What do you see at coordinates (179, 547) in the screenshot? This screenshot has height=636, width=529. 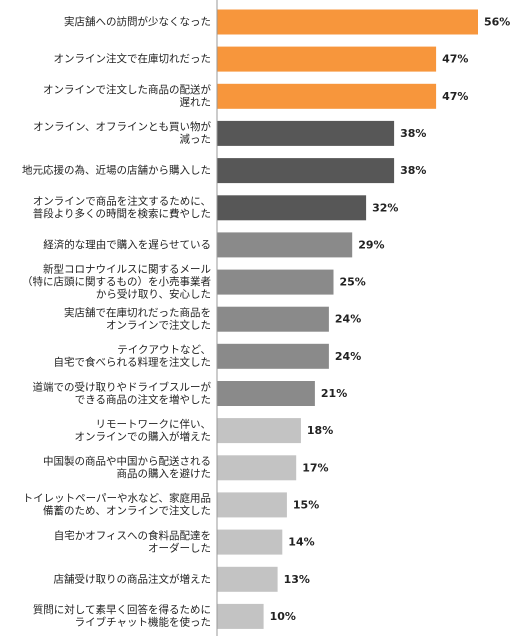 I see `category-label-line: オーダーした` at bounding box center [179, 547].